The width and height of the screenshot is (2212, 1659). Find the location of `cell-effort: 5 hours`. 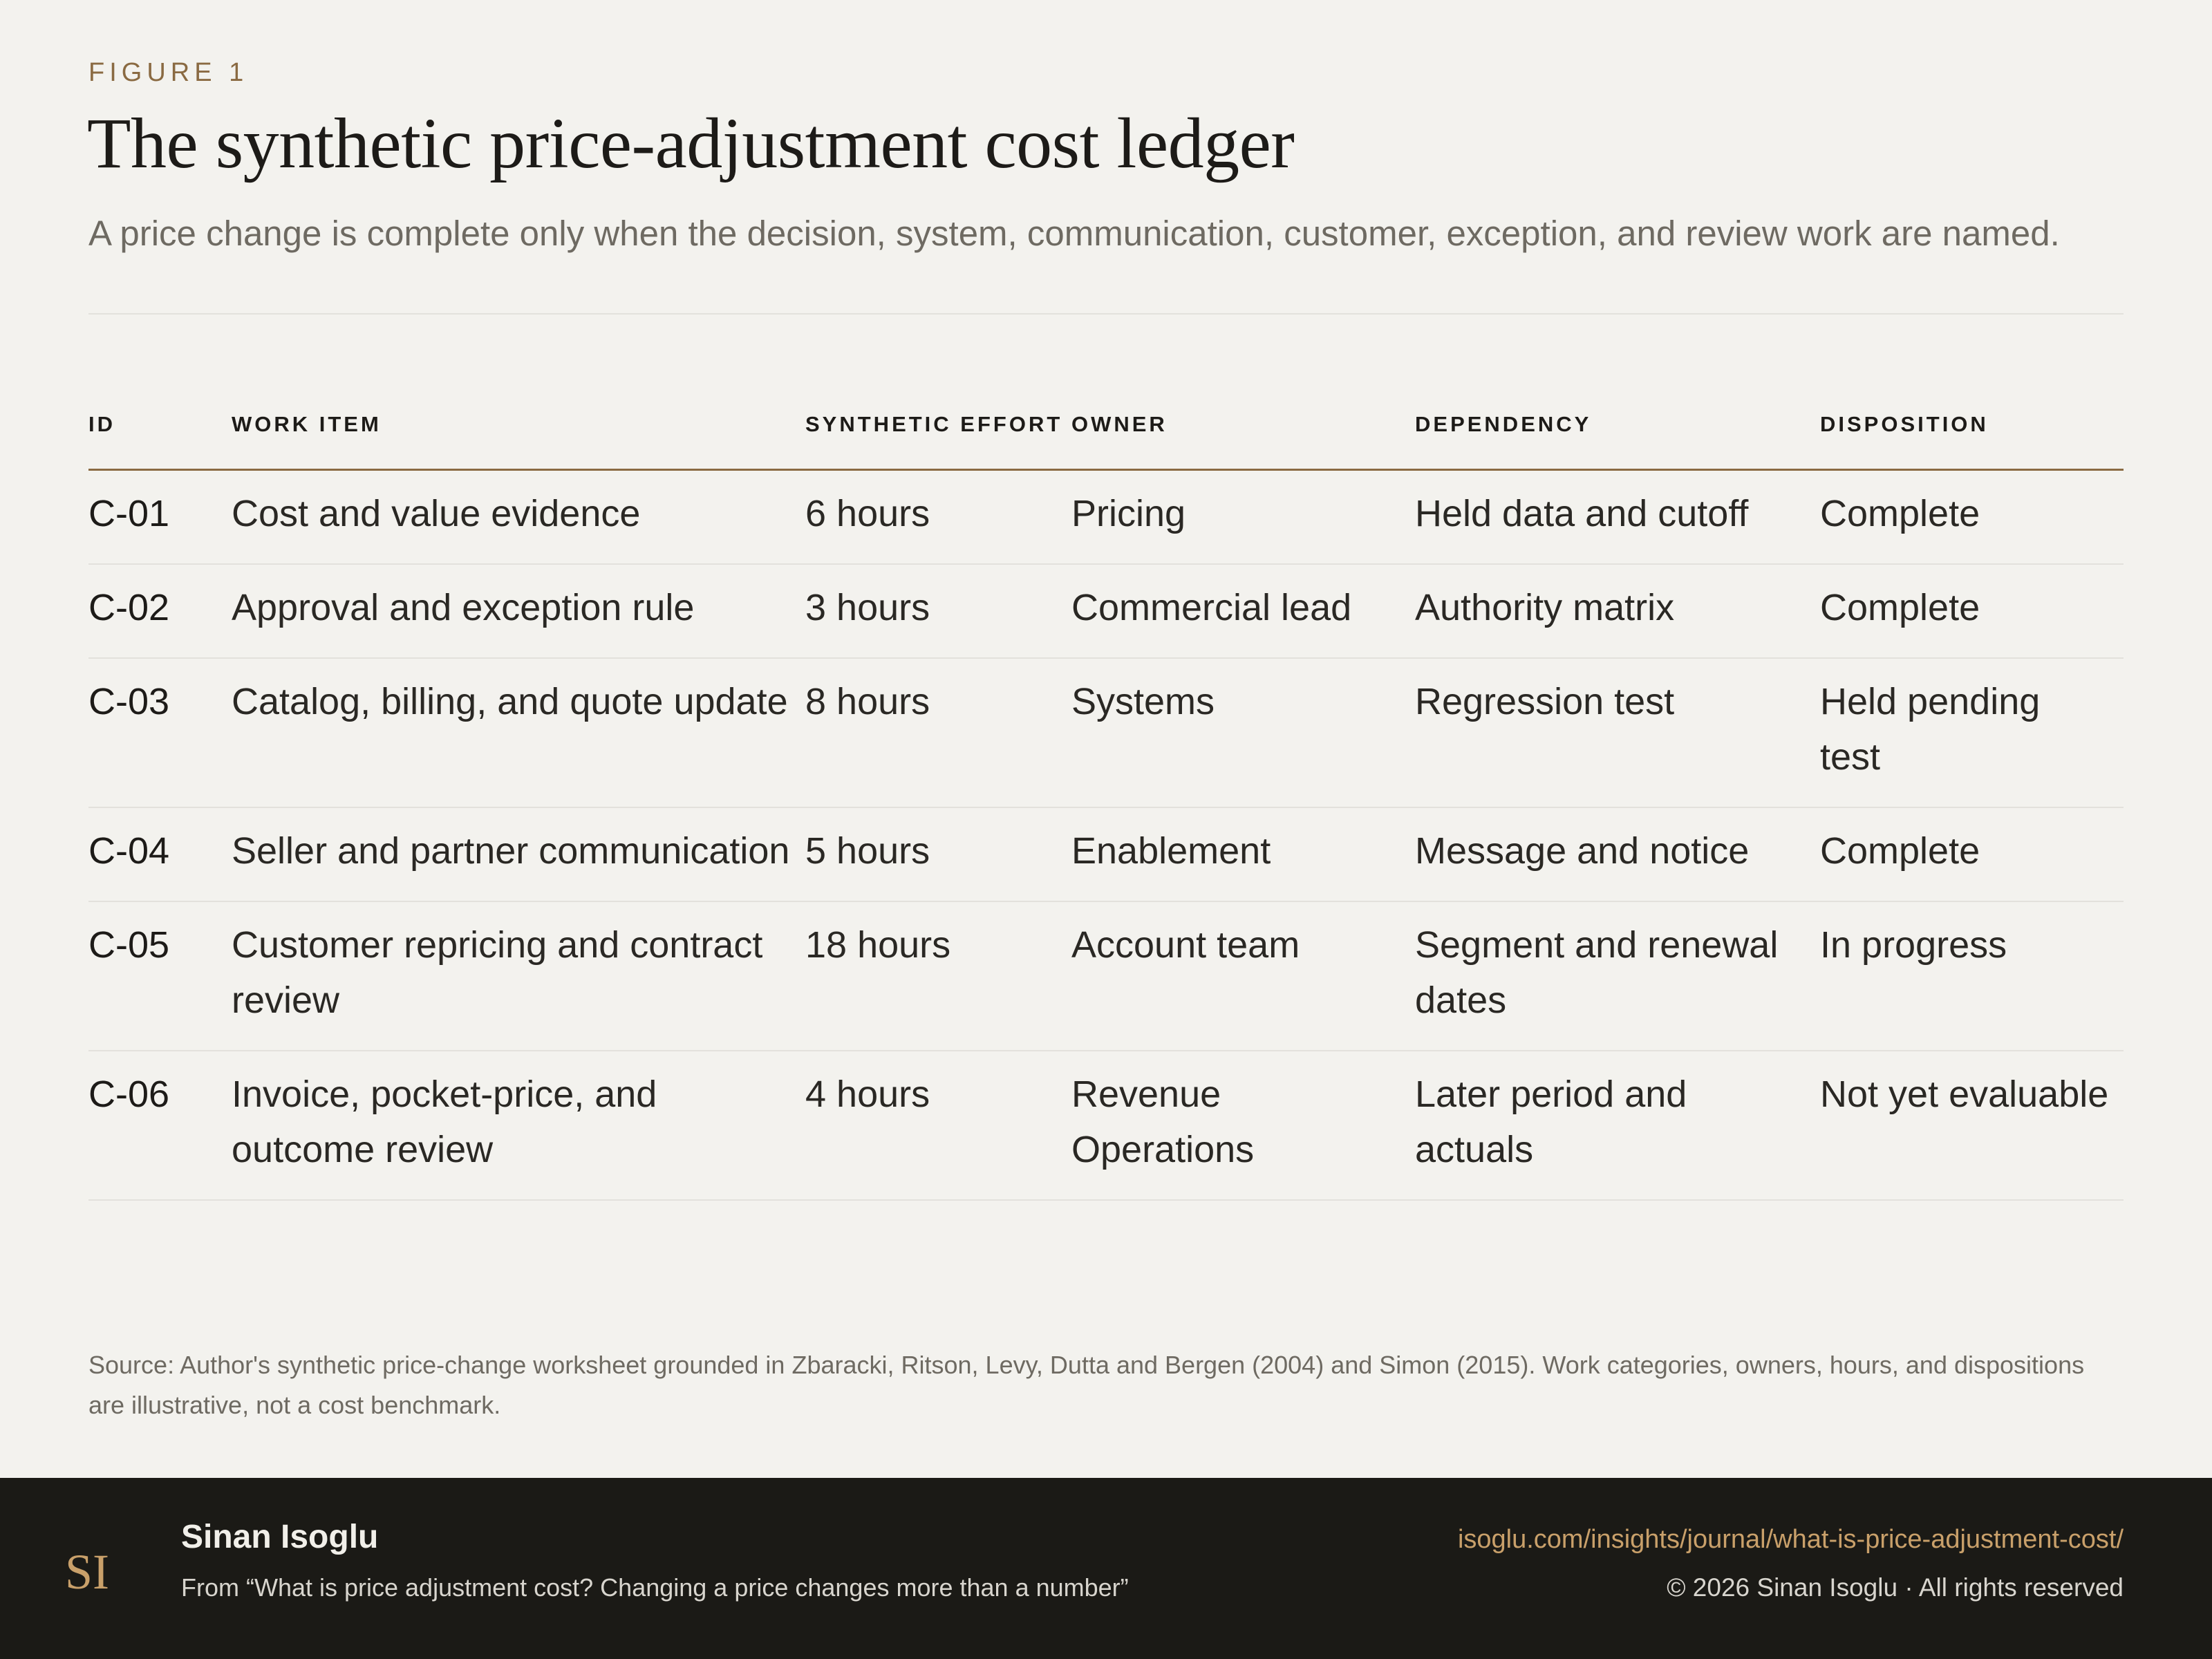

cell-effort: 5 hours is located at coordinates (938, 854).